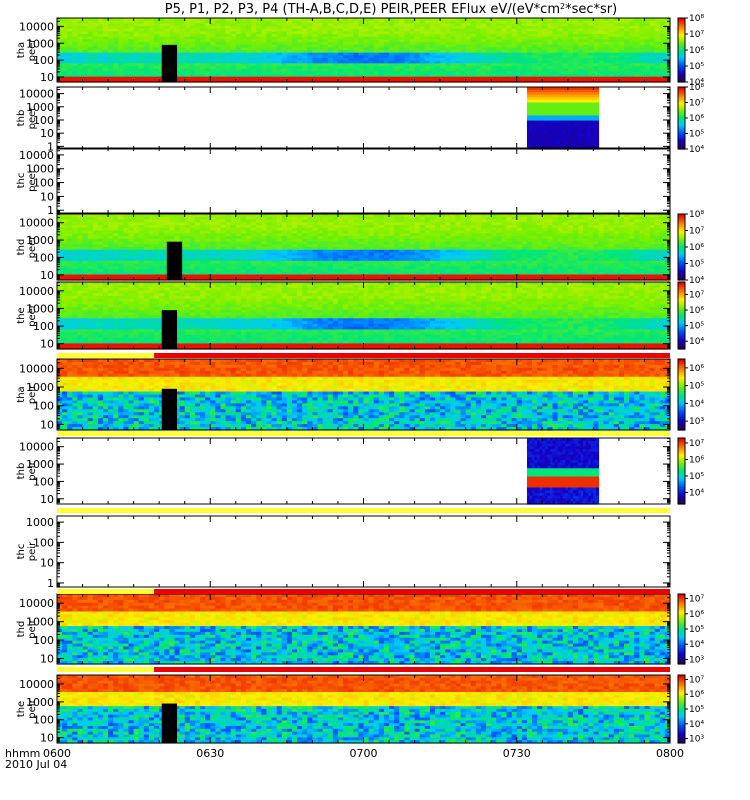 The width and height of the screenshot is (750, 800). What do you see at coordinates (696, 150) in the screenshot?
I see `colorbar-label: 10⁴` at bounding box center [696, 150].